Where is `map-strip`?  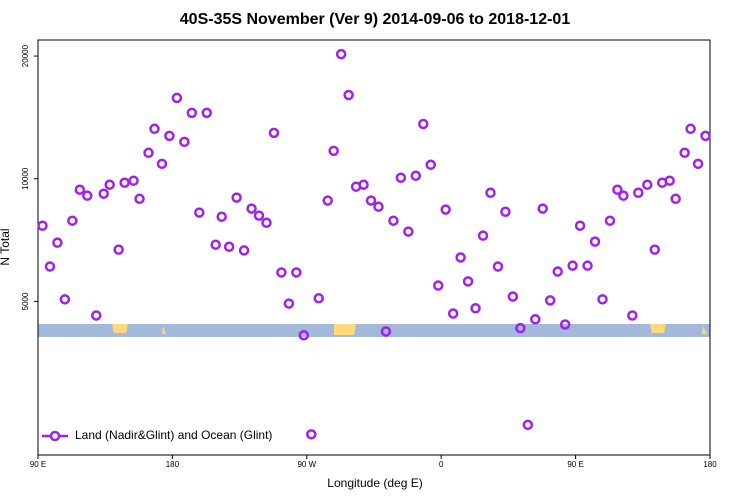
map-strip is located at coordinates (374, 330).